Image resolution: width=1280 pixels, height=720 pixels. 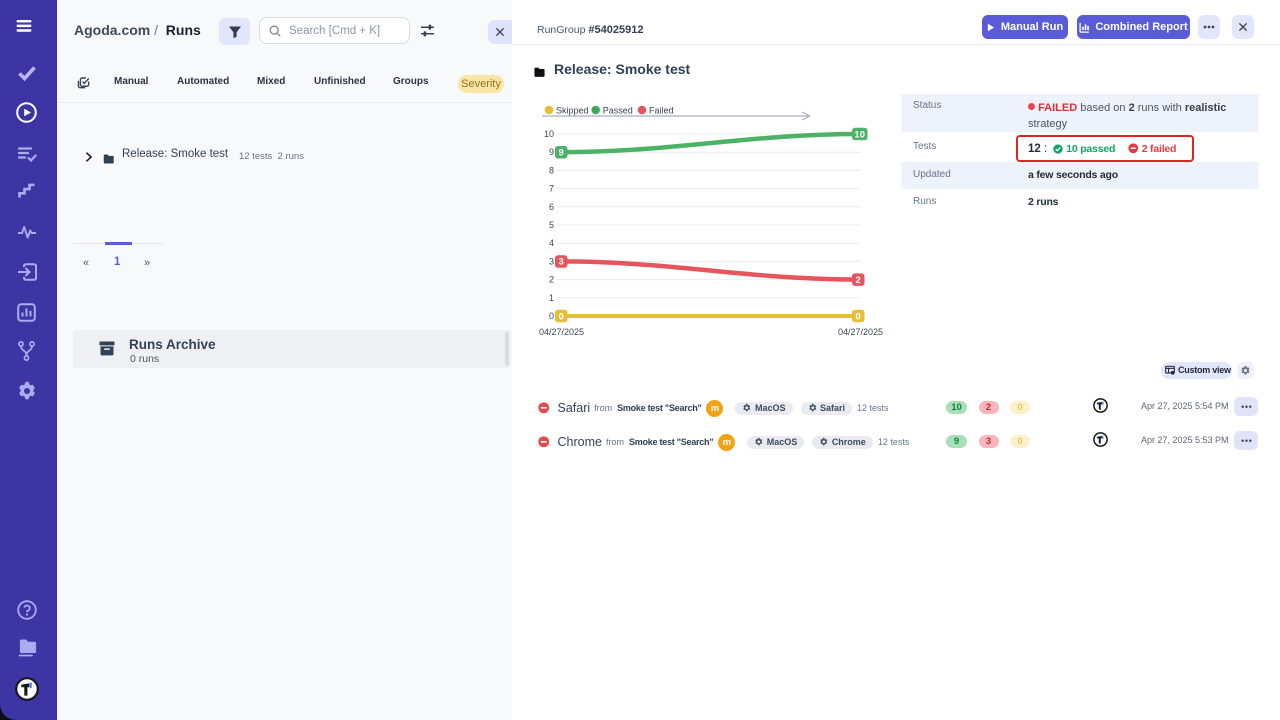 What do you see at coordinates (551, 189) in the screenshot?
I see `svg-text: 7` at bounding box center [551, 189].